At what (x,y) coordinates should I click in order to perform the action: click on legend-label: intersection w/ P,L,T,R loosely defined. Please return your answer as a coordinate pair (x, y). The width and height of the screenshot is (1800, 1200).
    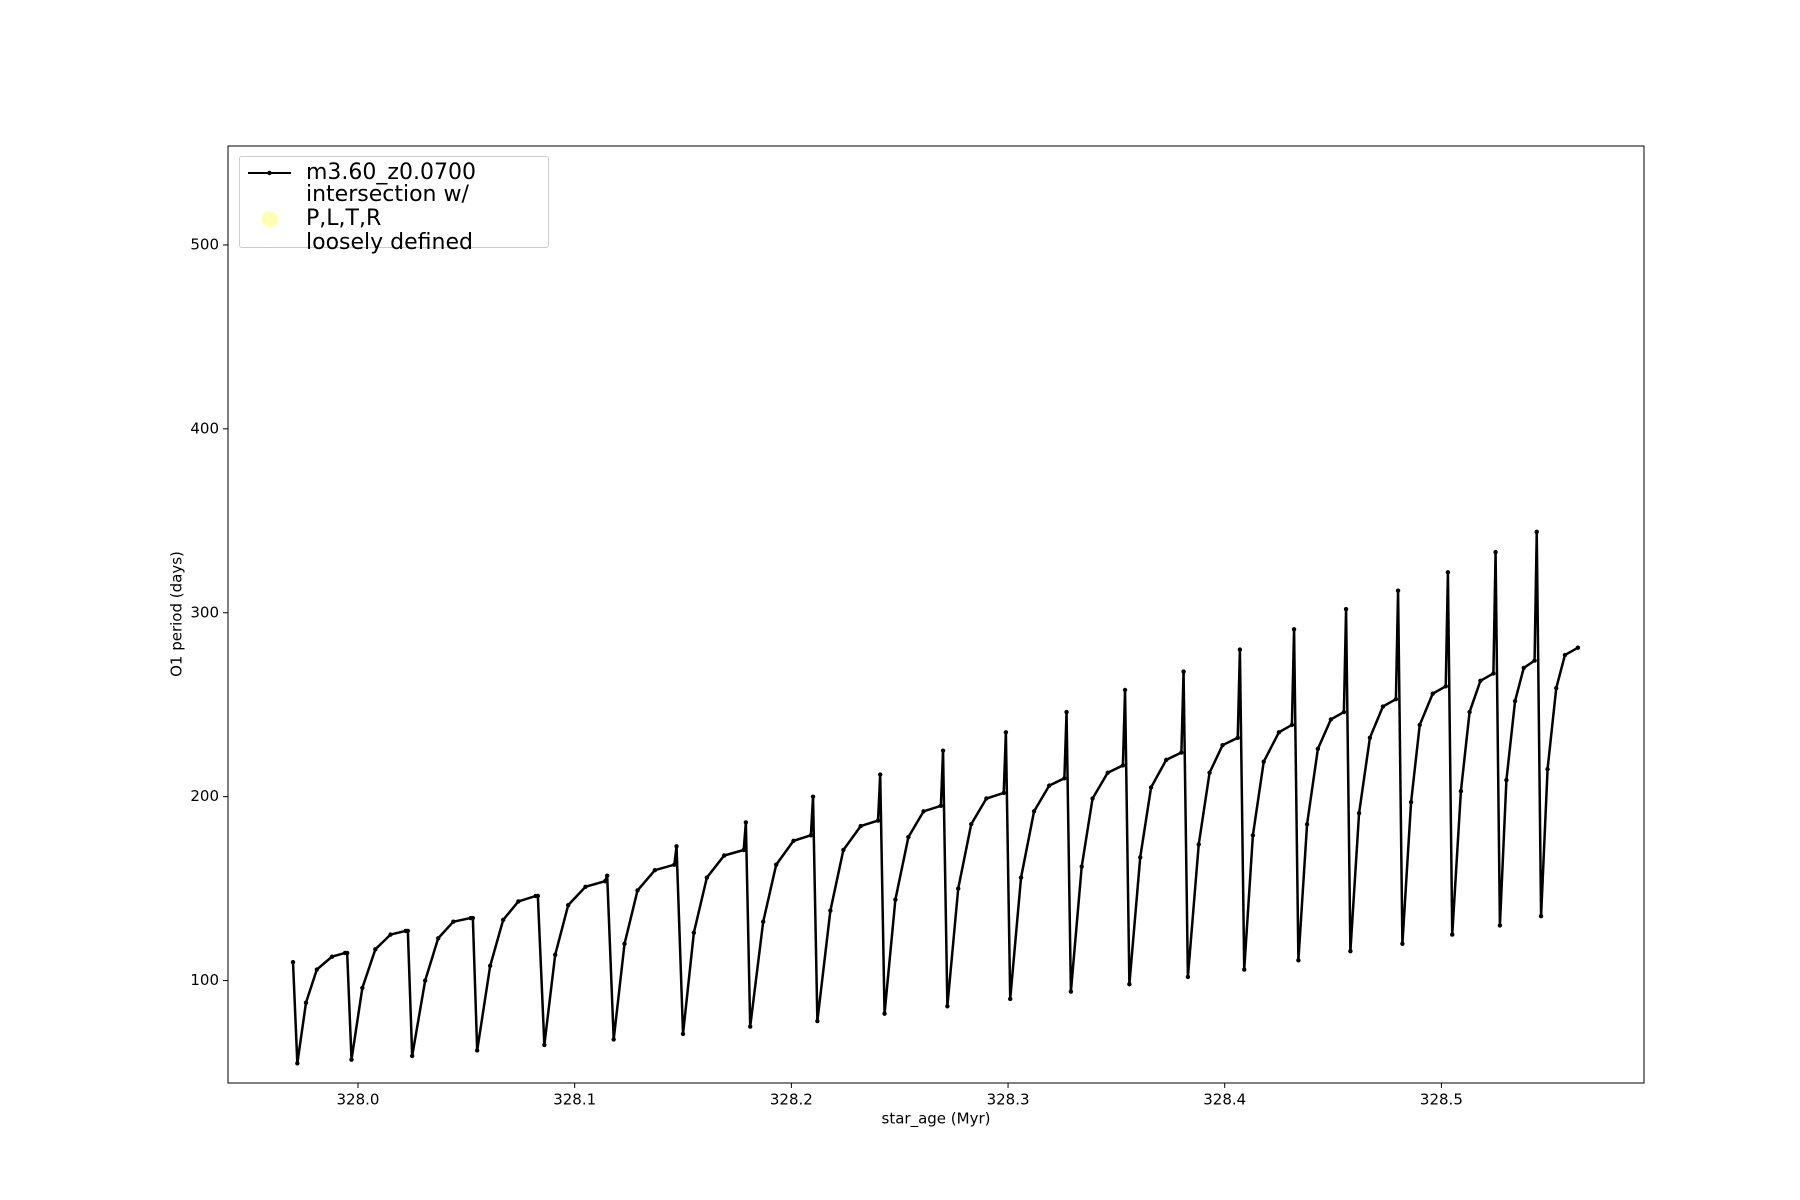
    Looking at the image, I should click on (389, 218).